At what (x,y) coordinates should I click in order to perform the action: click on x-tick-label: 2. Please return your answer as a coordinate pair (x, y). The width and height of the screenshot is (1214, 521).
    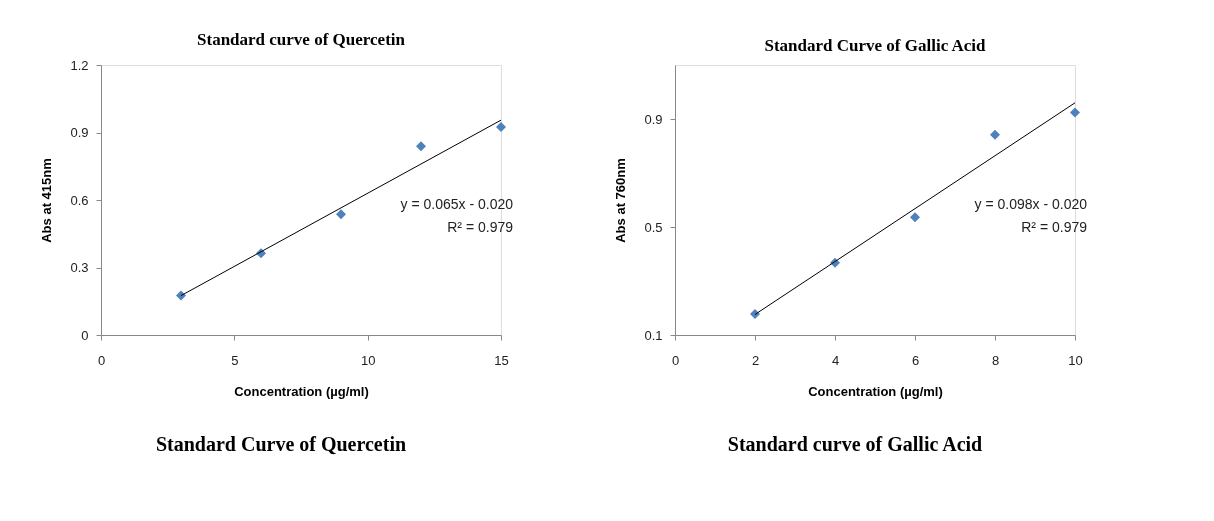
    Looking at the image, I should click on (755, 360).